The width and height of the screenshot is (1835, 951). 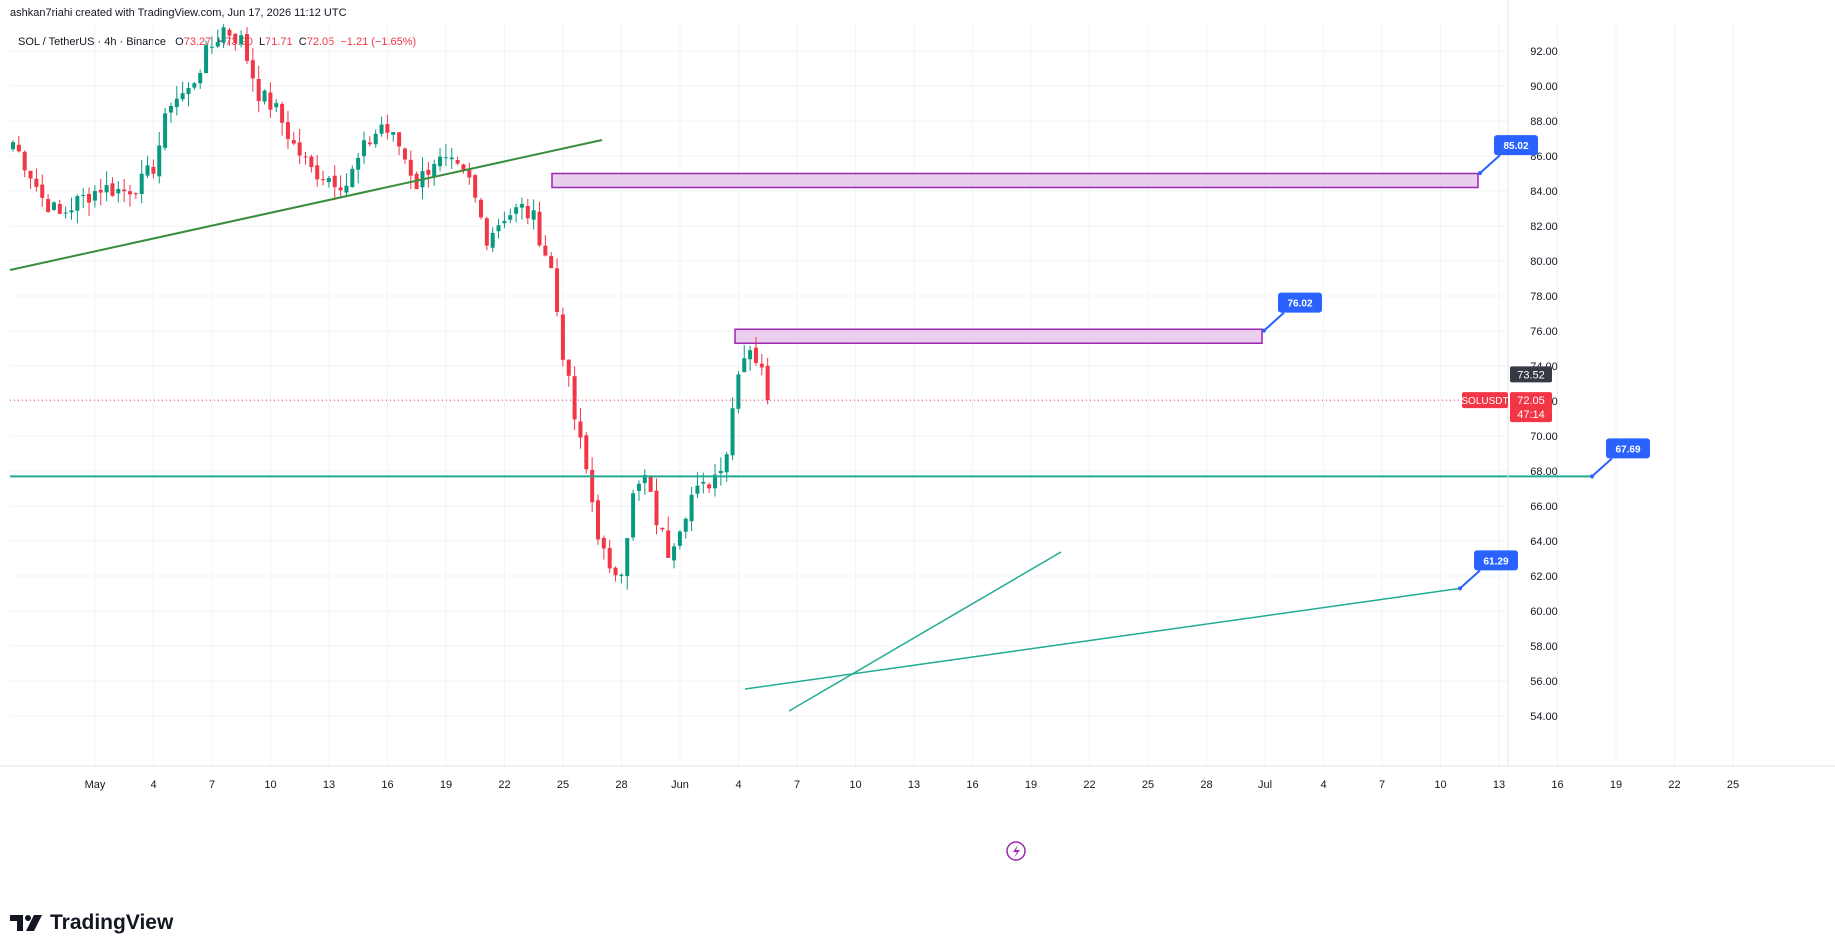 I want to click on trendline-teal, so click(x=925, y=631).